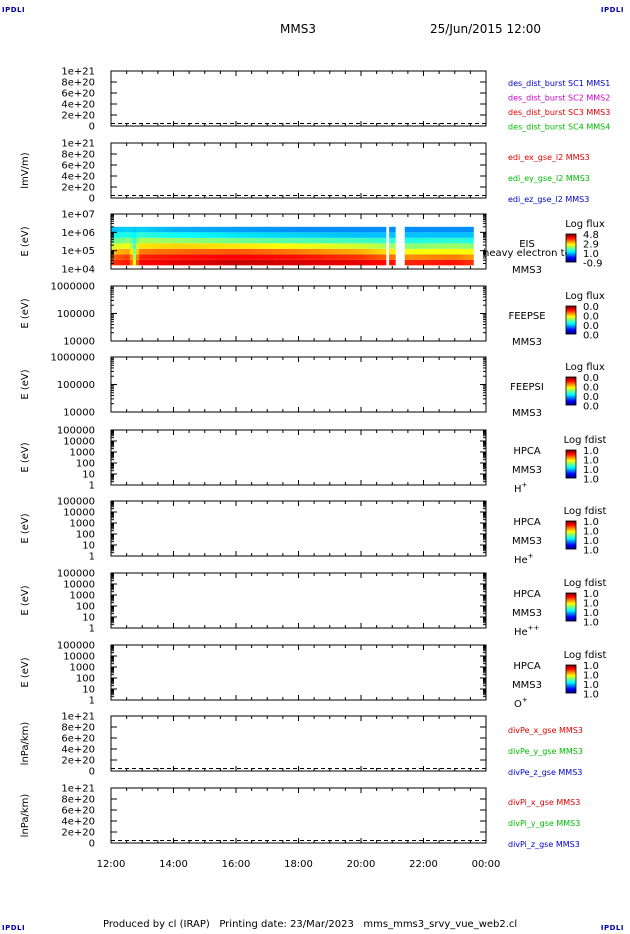 The width and height of the screenshot is (630, 934). I want to click on colorbar-title: Log fdist, so click(585, 655).